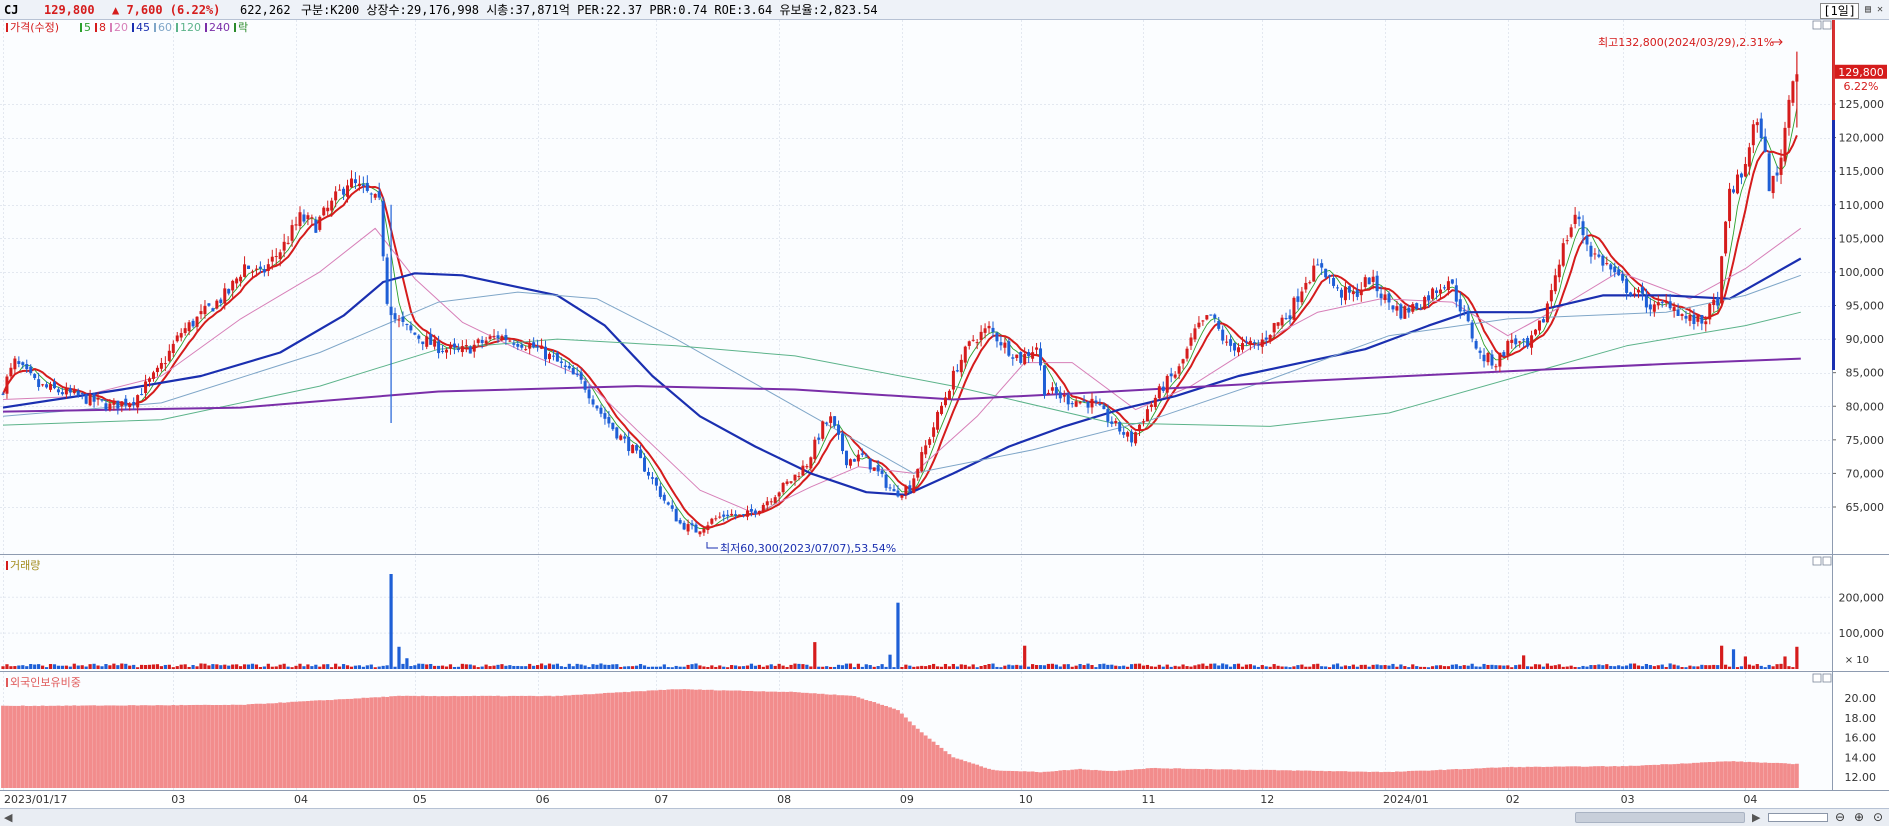 The height and width of the screenshot is (826, 1889). I want to click on scroll-left-icon: ◀, so click(8, 817).